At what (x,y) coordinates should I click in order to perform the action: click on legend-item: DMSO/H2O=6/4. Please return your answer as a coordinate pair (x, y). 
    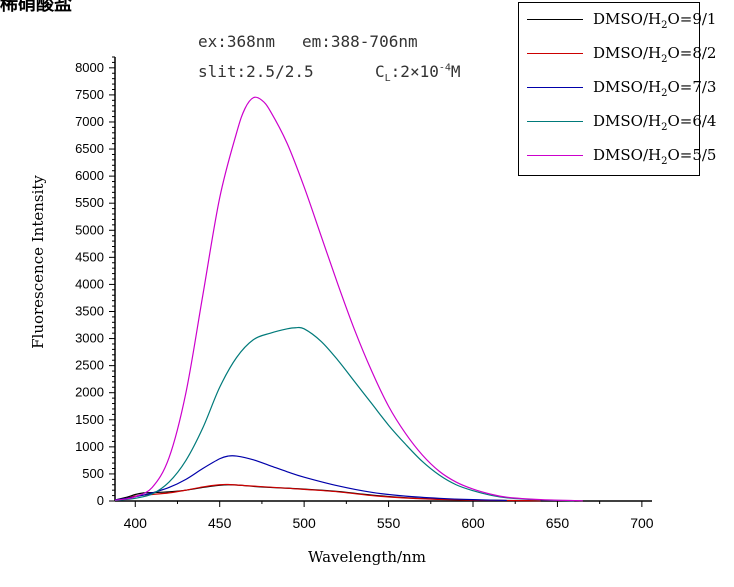
    Looking at the image, I should click on (617, 122).